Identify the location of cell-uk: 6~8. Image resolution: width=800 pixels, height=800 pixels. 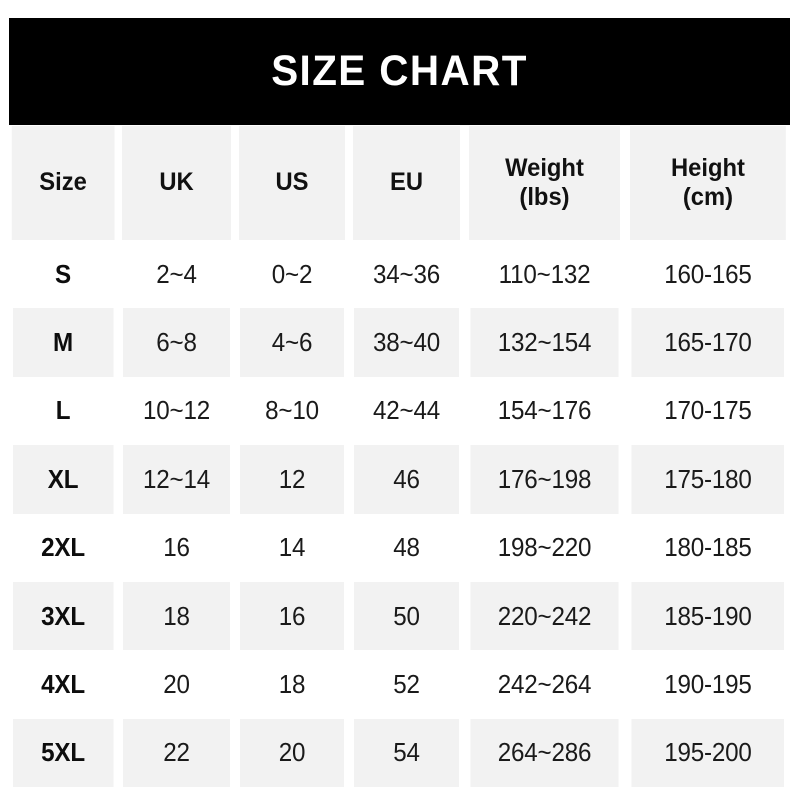
(176, 342).